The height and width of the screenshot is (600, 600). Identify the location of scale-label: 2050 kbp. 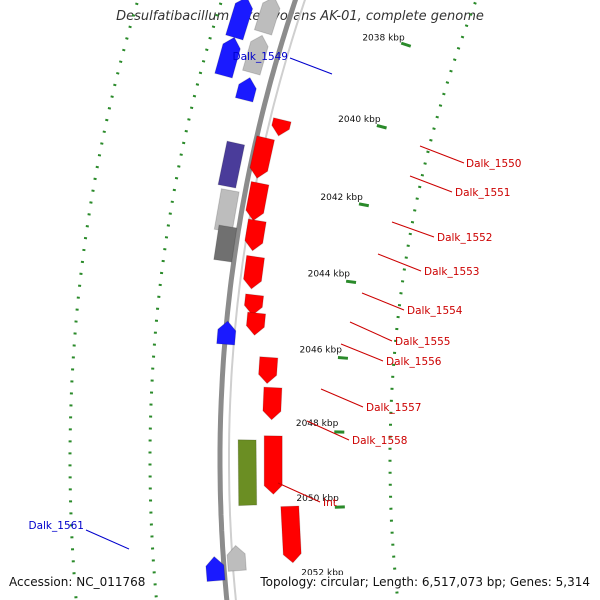
(317, 499).